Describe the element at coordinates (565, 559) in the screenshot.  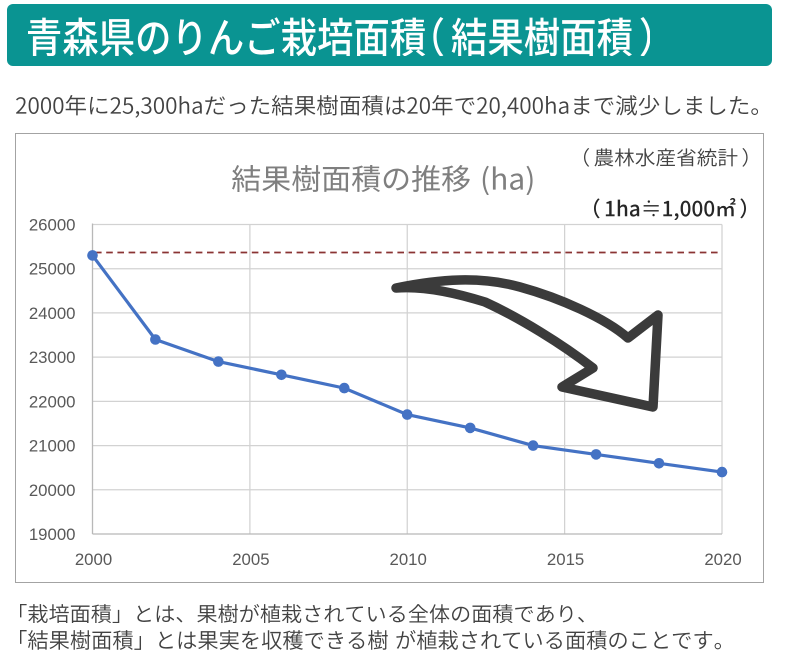
I see `svg-text: 2015` at that location.